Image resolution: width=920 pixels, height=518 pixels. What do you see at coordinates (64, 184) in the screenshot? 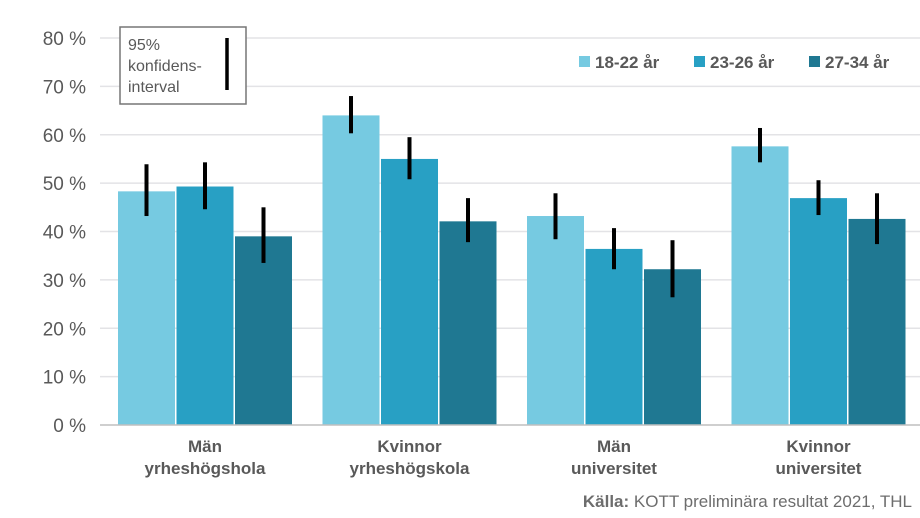
I see `y-tick-label: 50 %` at bounding box center [64, 184].